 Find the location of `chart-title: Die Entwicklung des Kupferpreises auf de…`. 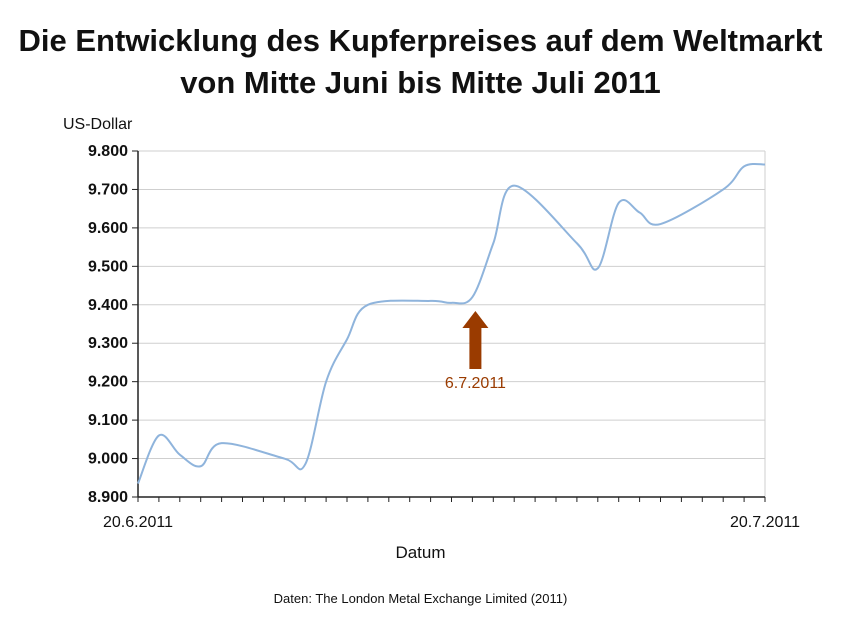

chart-title: Die Entwicklung des Kupferpreises auf de… is located at coordinates (420, 62).